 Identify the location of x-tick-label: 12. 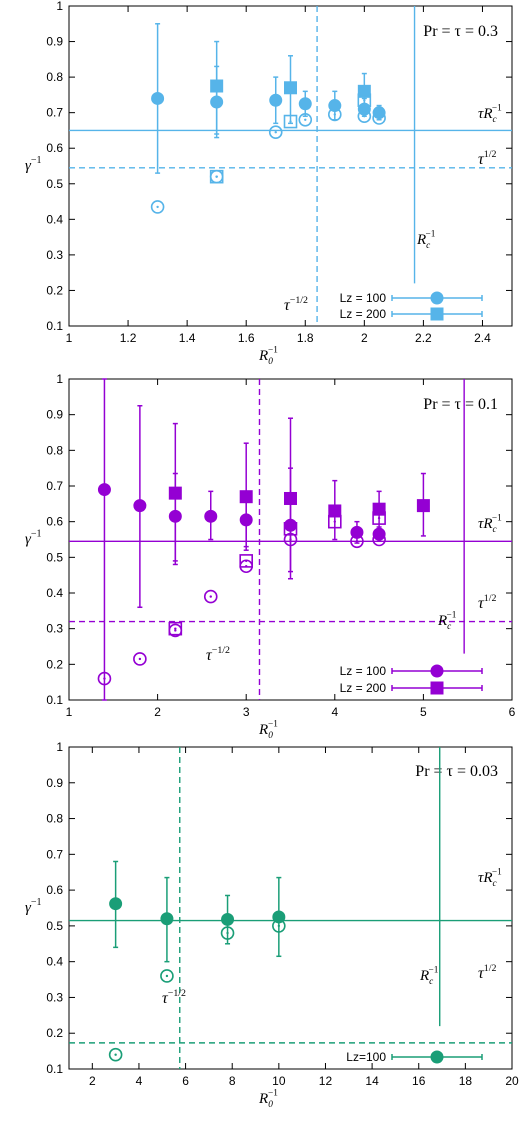
(326, 1081).